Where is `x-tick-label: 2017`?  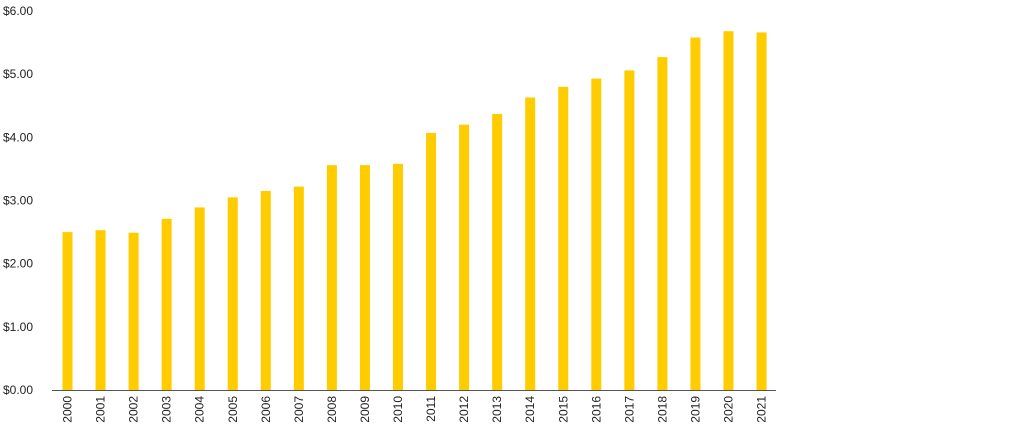 x-tick-label: 2017 is located at coordinates (629, 409).